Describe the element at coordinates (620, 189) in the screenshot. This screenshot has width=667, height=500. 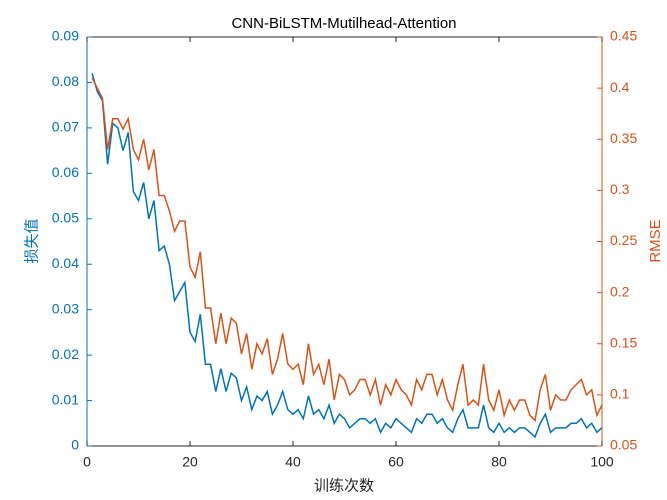
I see `y2-tick-label: 0.3` at that location.